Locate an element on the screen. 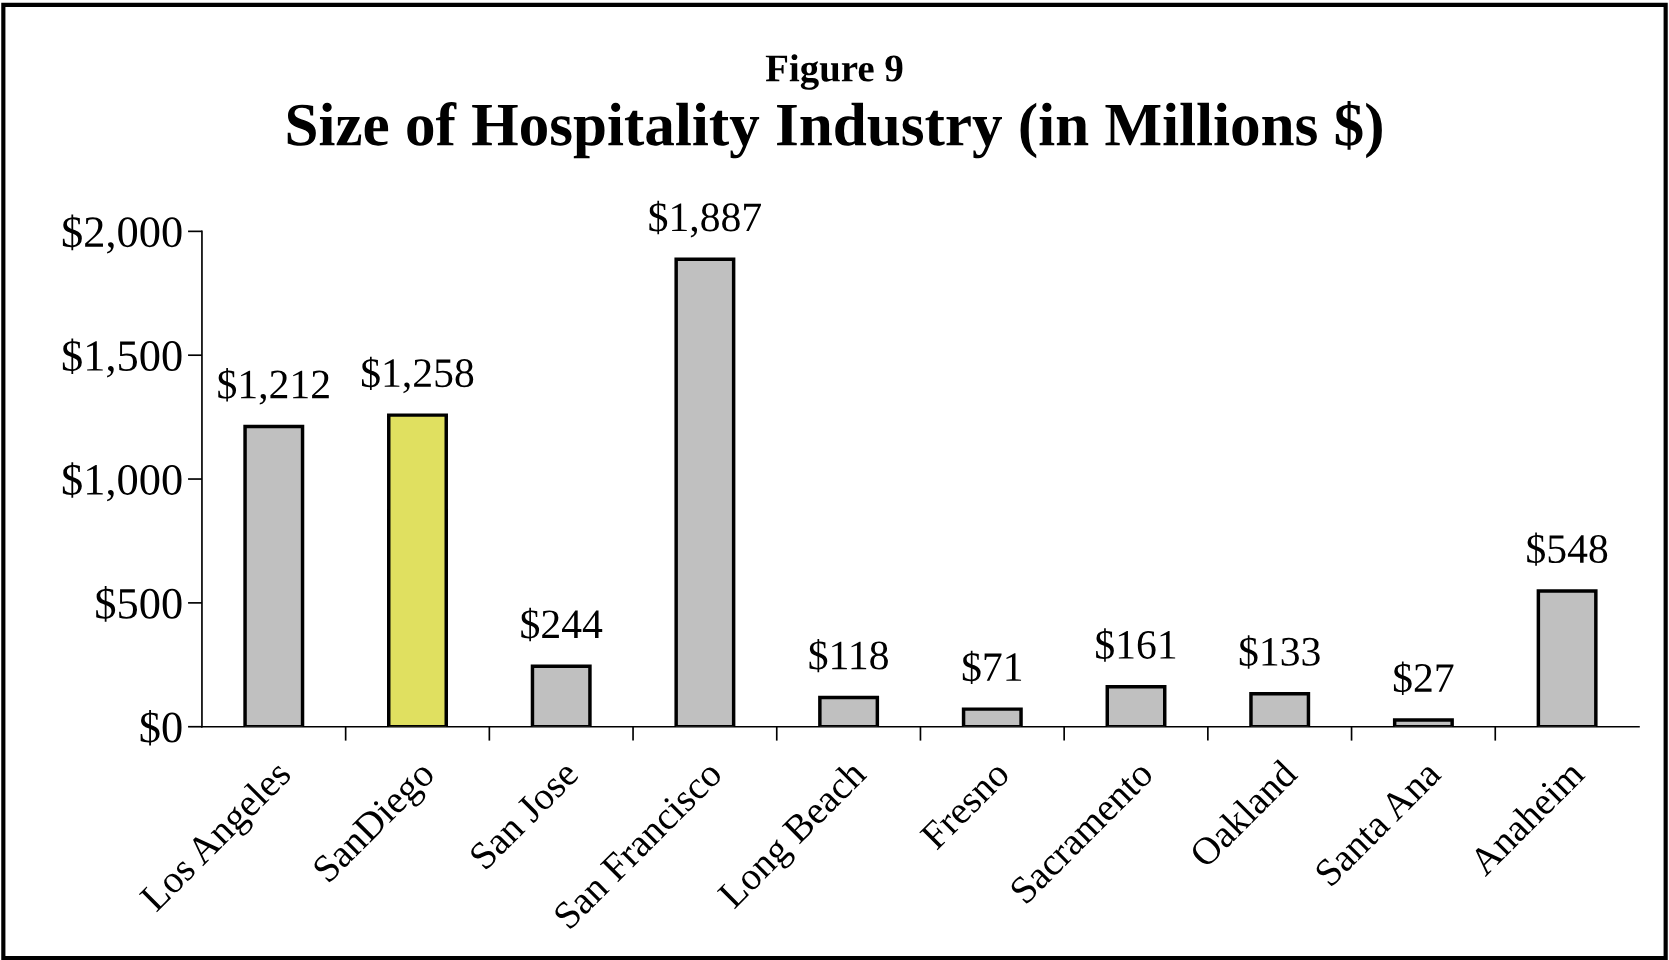  y-tick-label: $0 is located at coordinates (161, 727).